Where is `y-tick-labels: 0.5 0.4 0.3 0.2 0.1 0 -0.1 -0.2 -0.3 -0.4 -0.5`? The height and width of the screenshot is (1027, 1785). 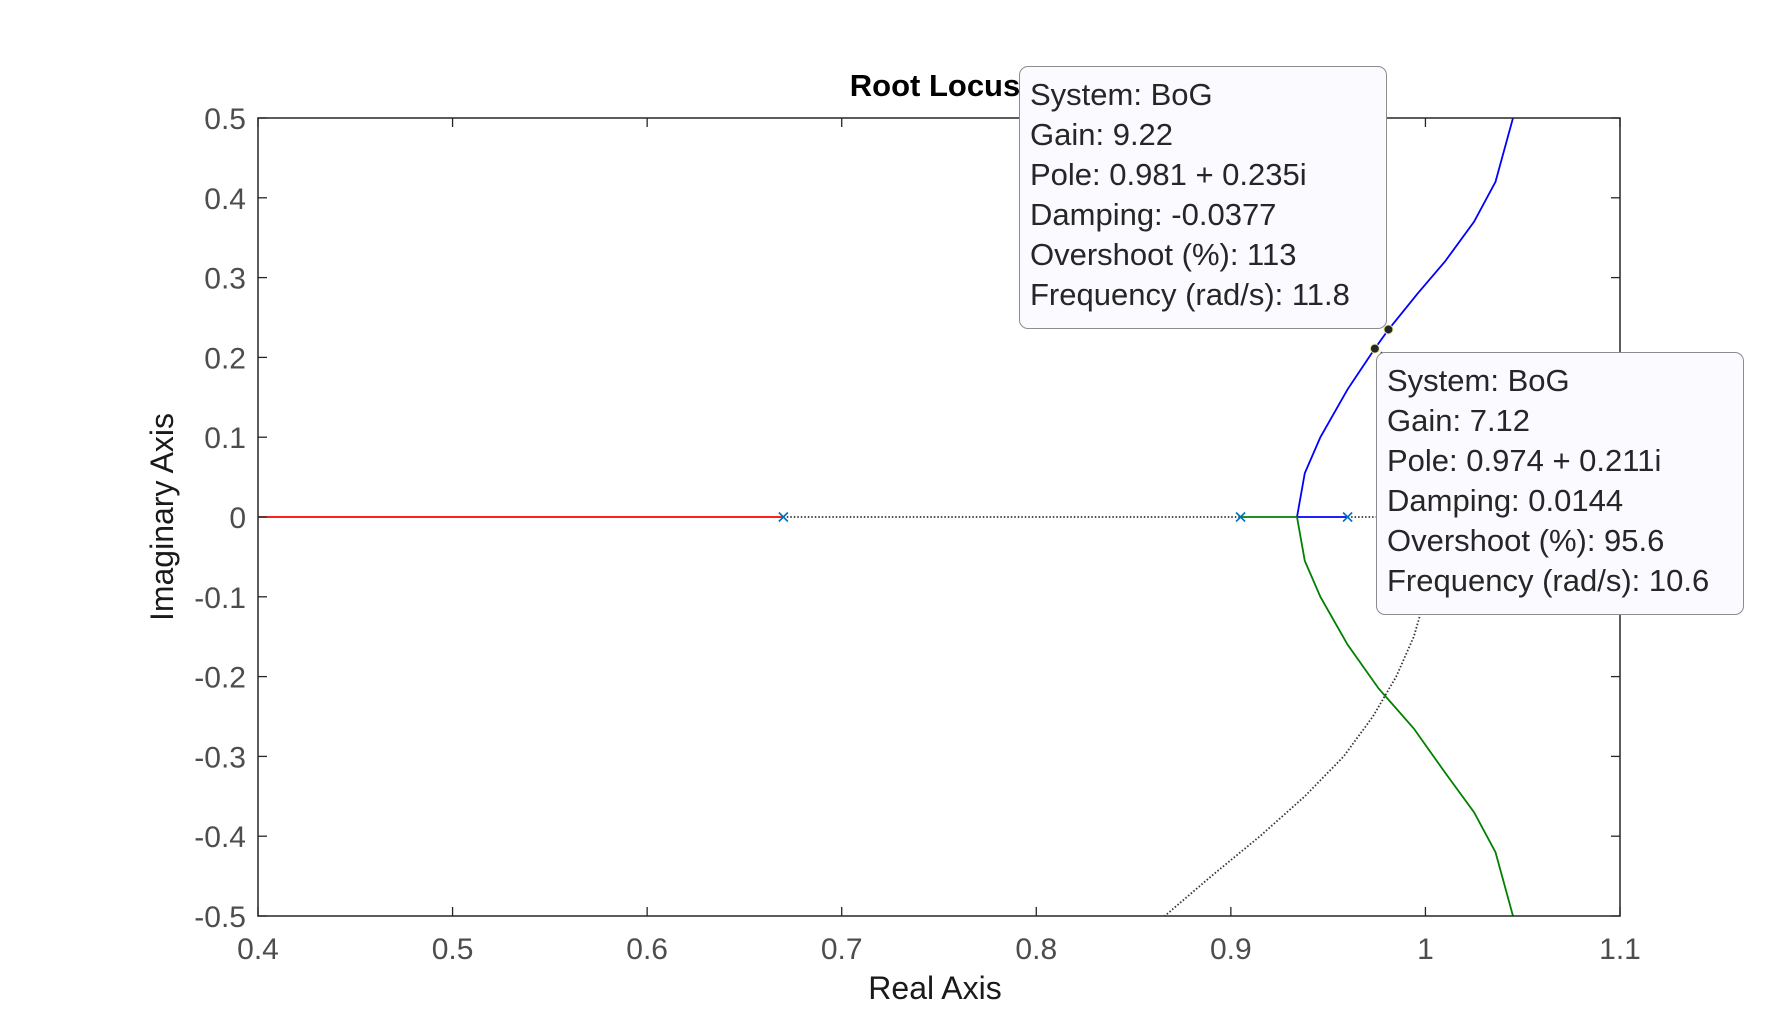
y-tick-labels: 0.5 0.4 0.3 0.2 0.1 0 -0.1 -0.2 -0.3 -0.4 -0.5 is located at coordinates (220, 518).